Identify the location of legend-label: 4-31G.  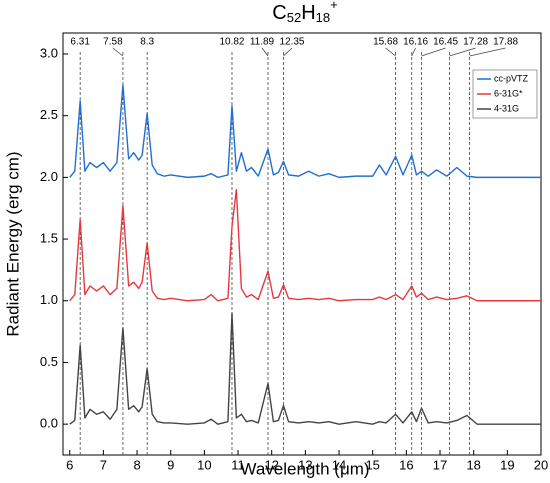
(506, 108).